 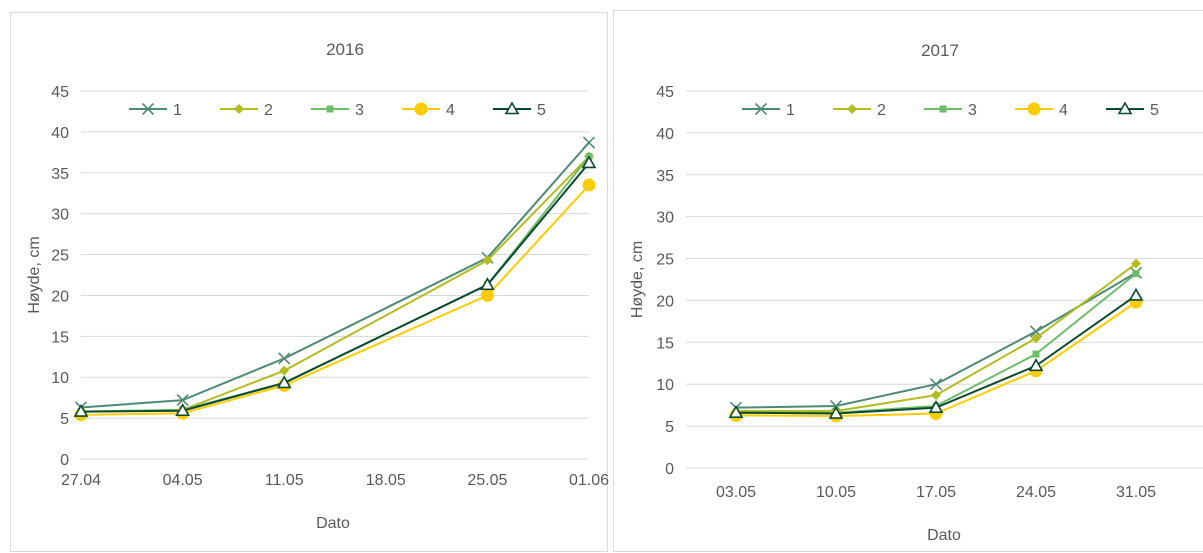 I want to click on x-tick-label: 18.05, so click(x=386, y=480).